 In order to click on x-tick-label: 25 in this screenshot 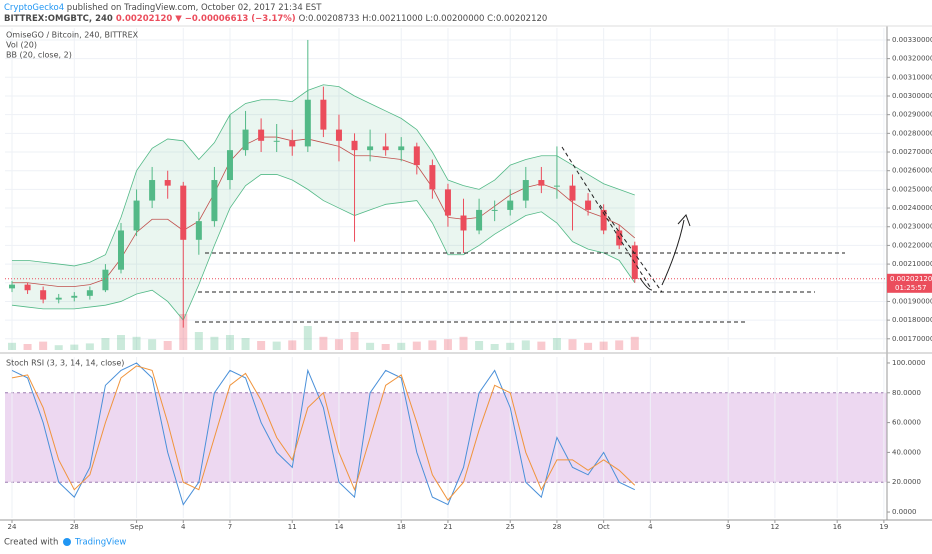, I will do `click(510, 527)`.